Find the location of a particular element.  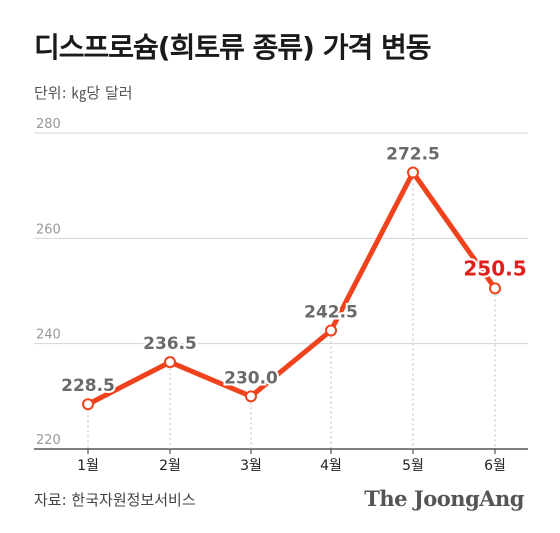

x-tick-label-6: 6월 is located at coordinates (495, 466).